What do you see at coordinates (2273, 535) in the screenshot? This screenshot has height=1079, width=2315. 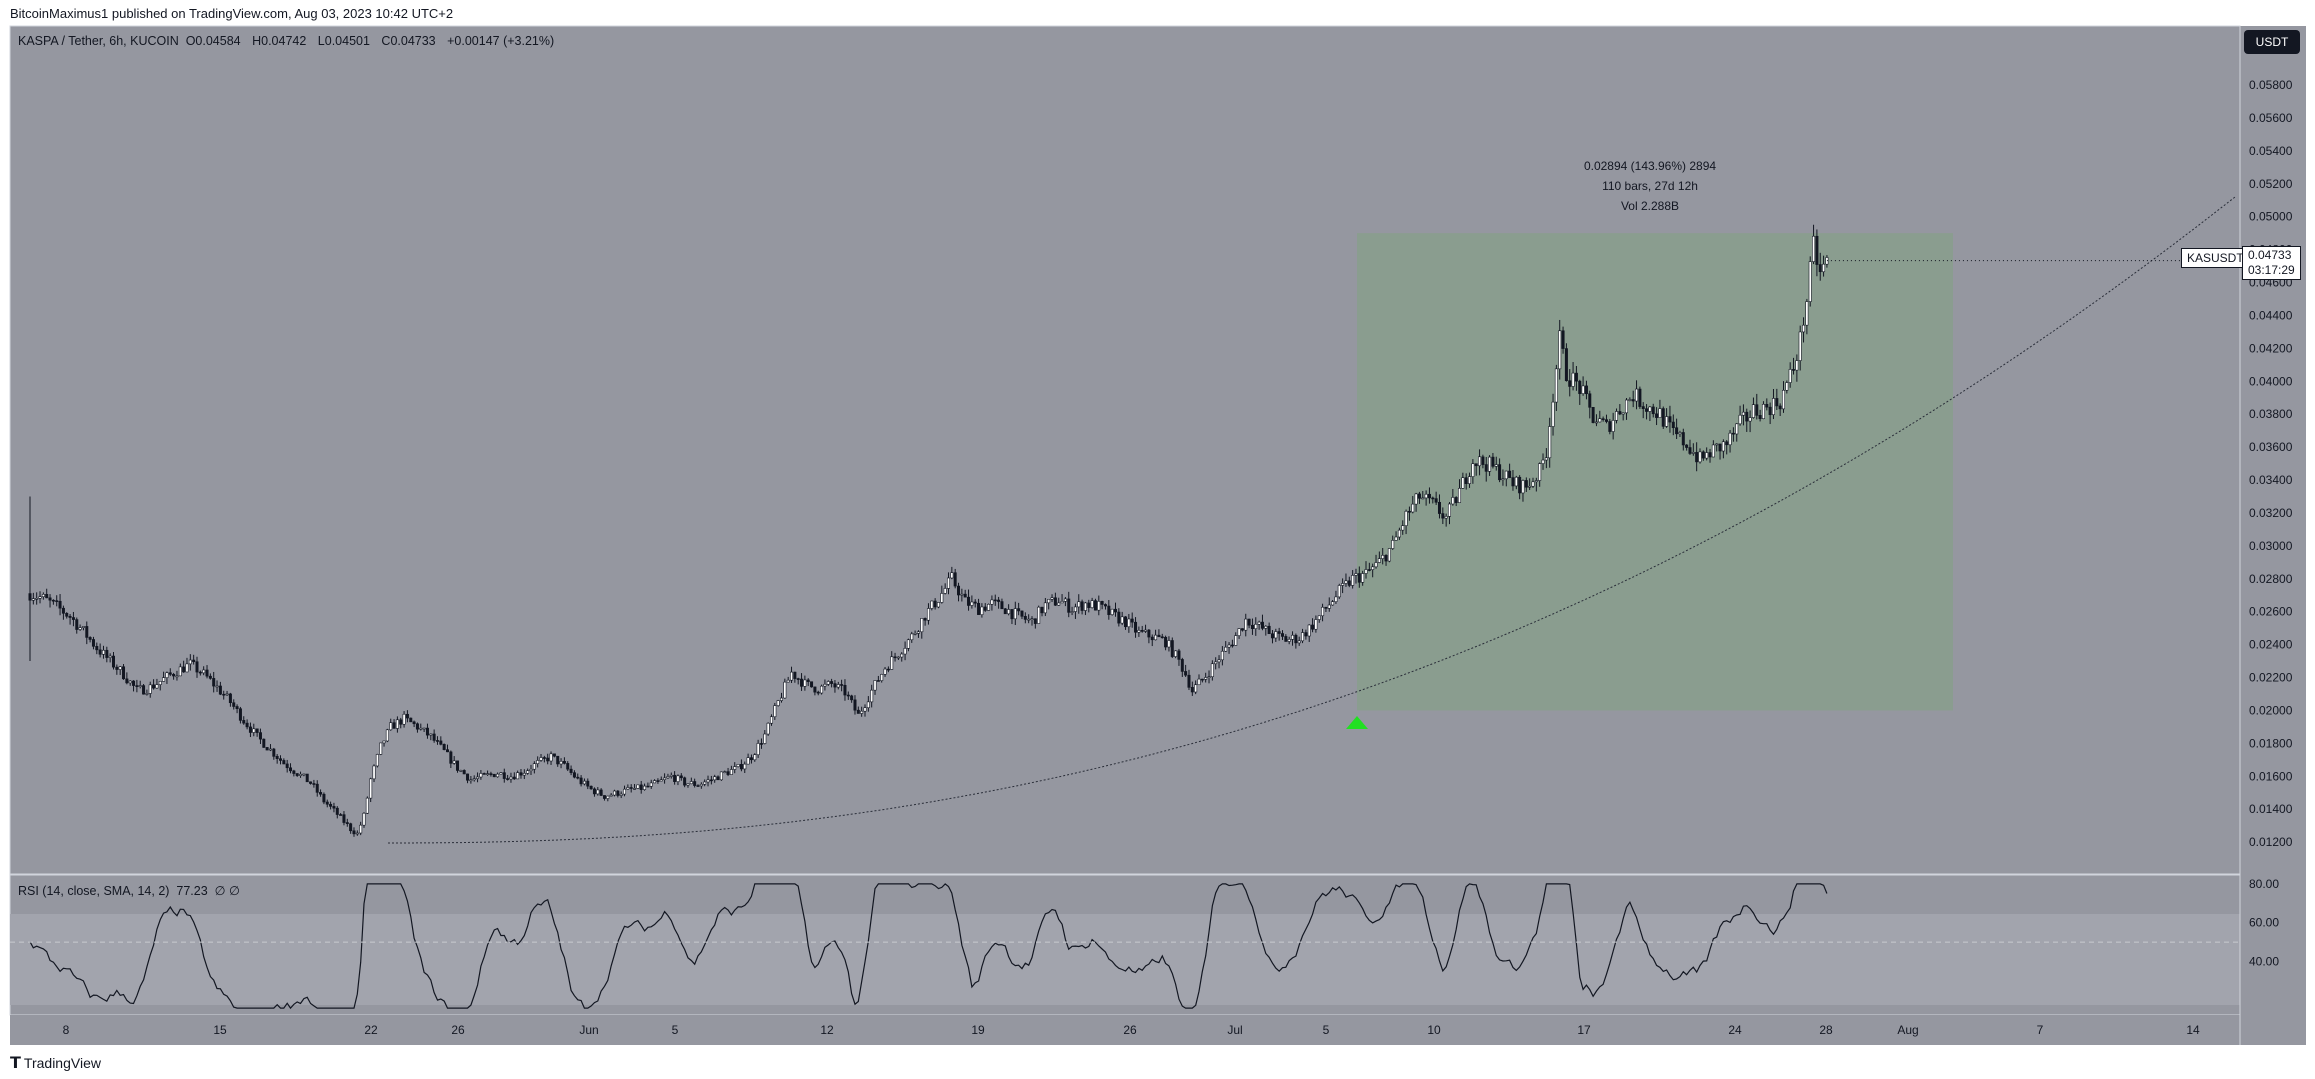 I see `price-scale` at bounding box center [2273, 535].